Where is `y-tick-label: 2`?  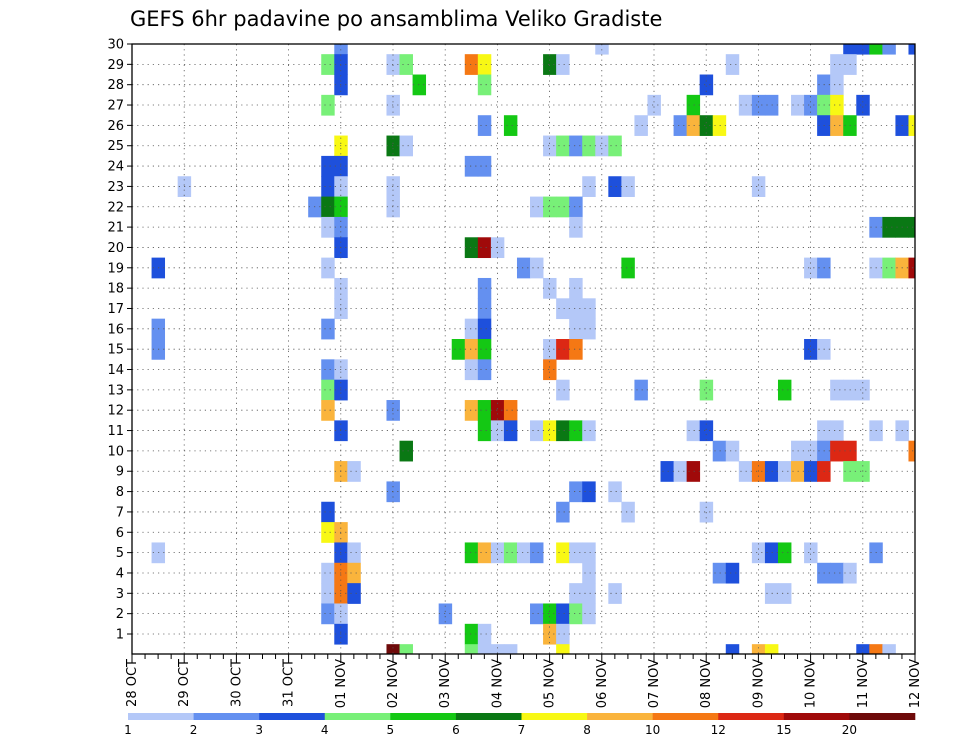
y-tick-label: 2 is located at coordinates (120, 614).